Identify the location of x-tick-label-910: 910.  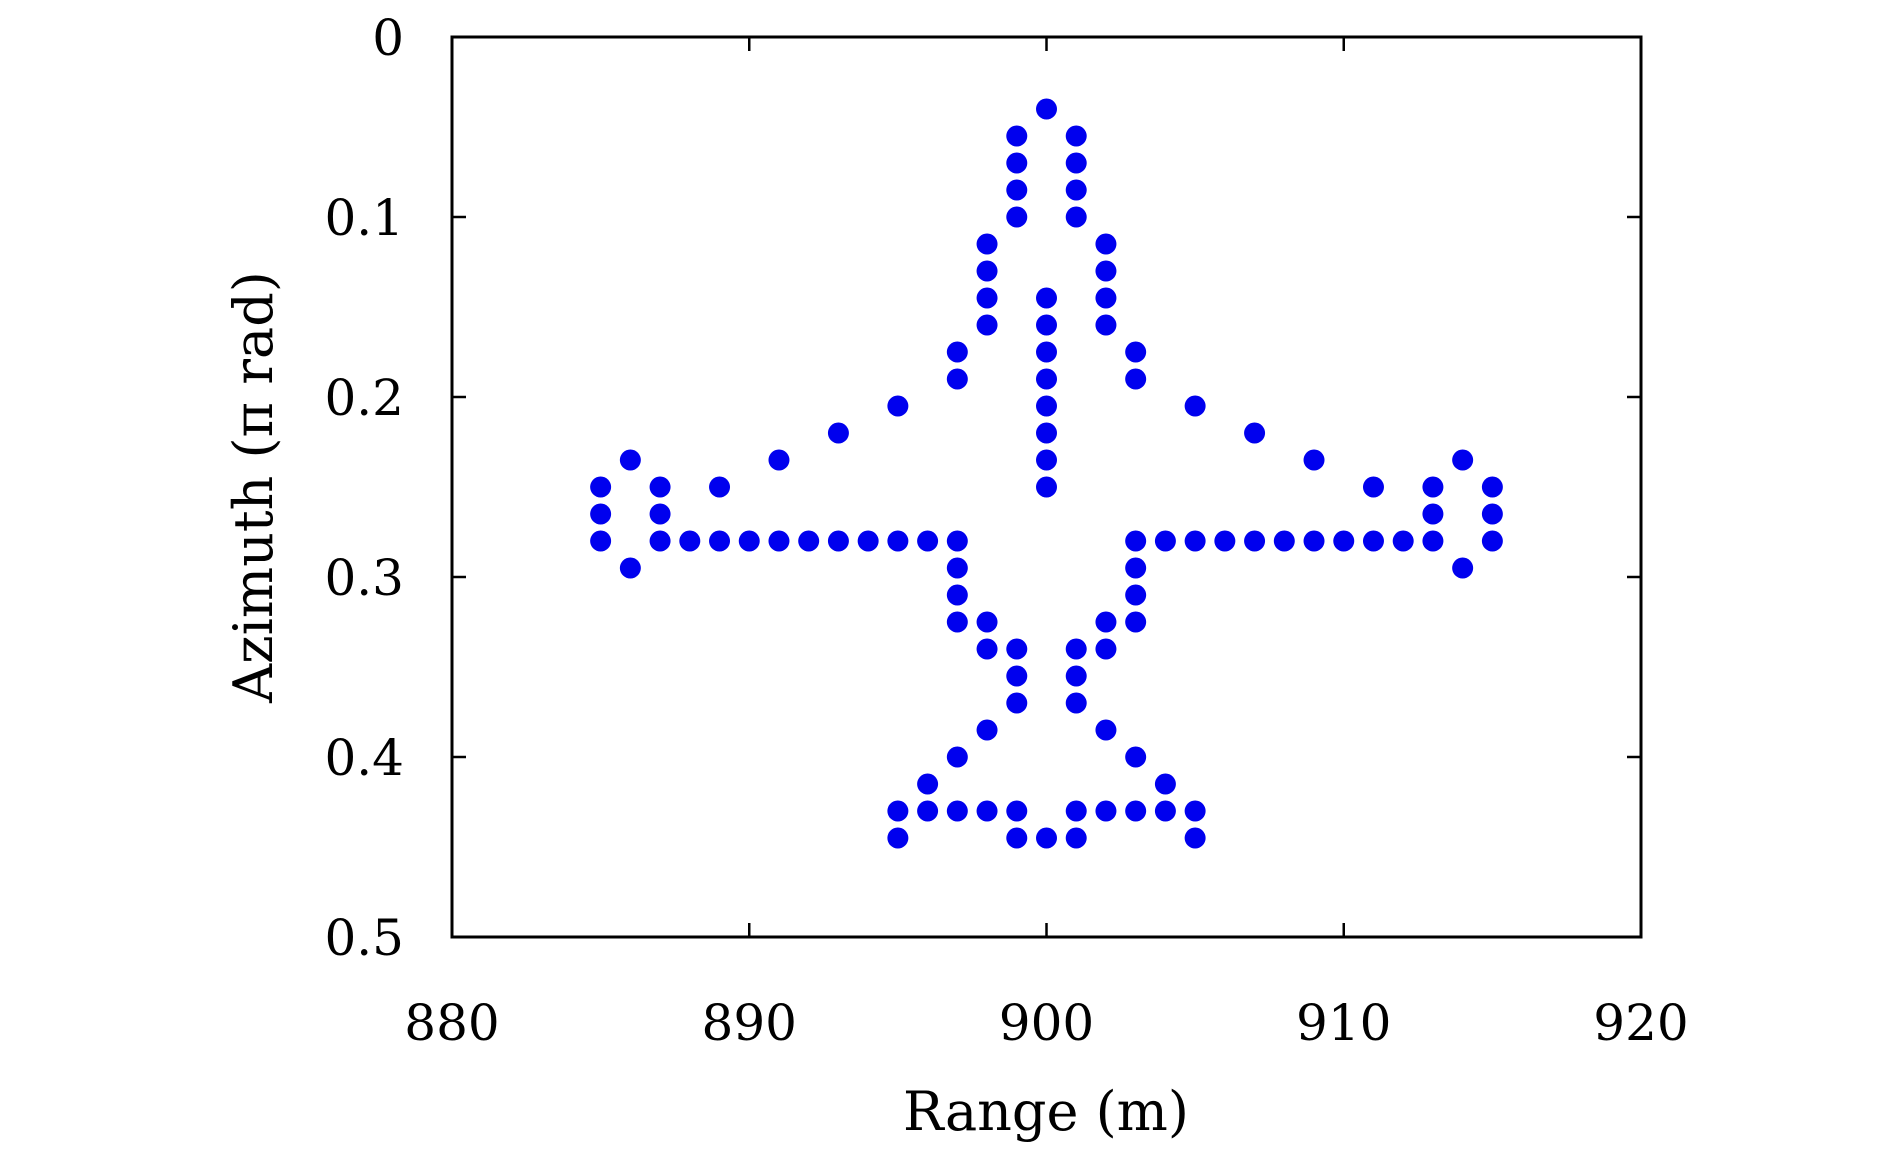
(1343, 1023).